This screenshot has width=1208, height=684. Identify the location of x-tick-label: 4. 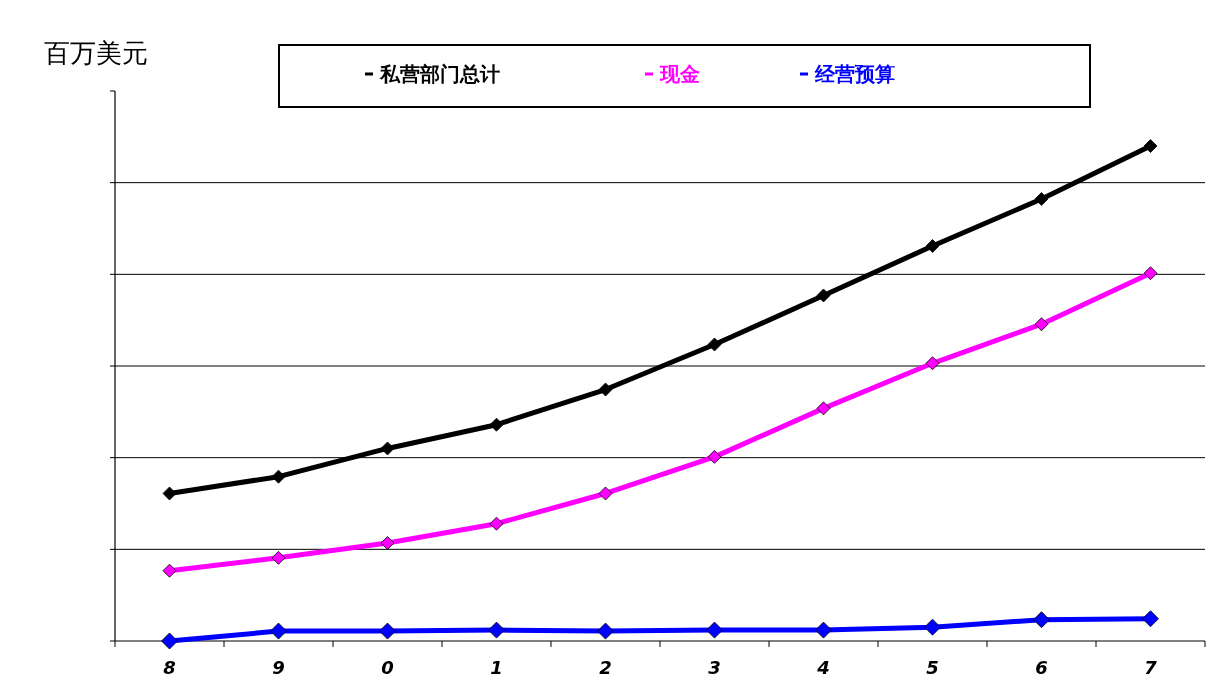
(823, 667).